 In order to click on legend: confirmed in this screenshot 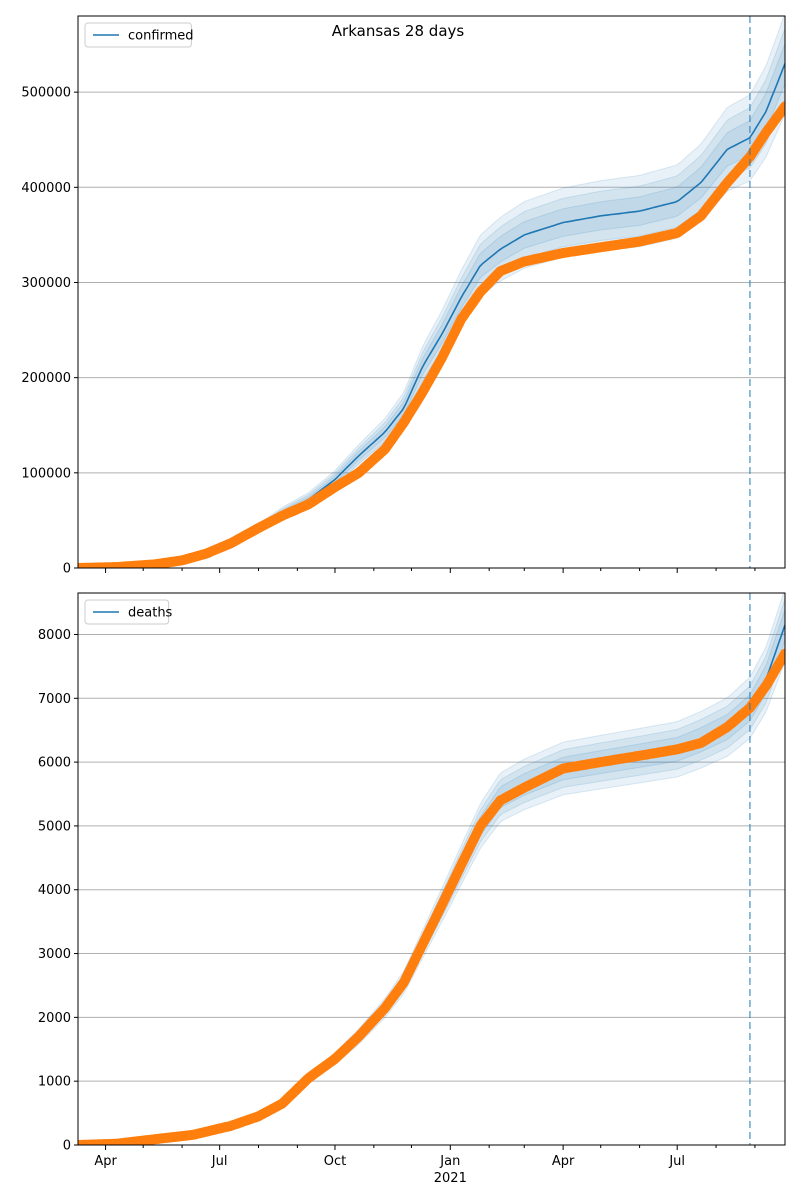, I will do `click(139, 35)`.